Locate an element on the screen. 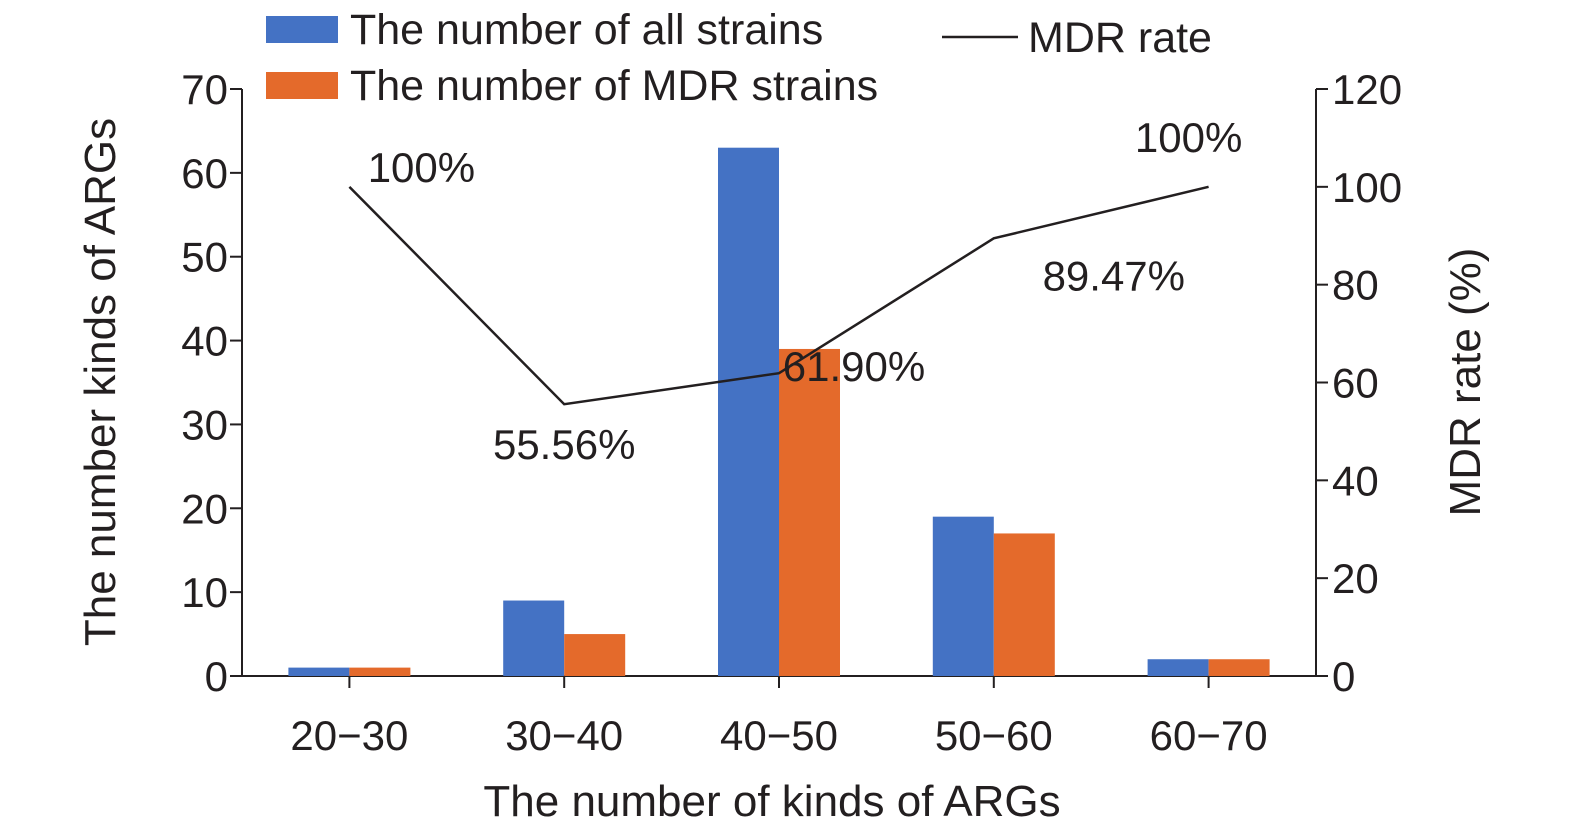 The width and height of the screenshot is (1575, 839). y2-tick-label: 100 is located at coordinates (1367, 187).